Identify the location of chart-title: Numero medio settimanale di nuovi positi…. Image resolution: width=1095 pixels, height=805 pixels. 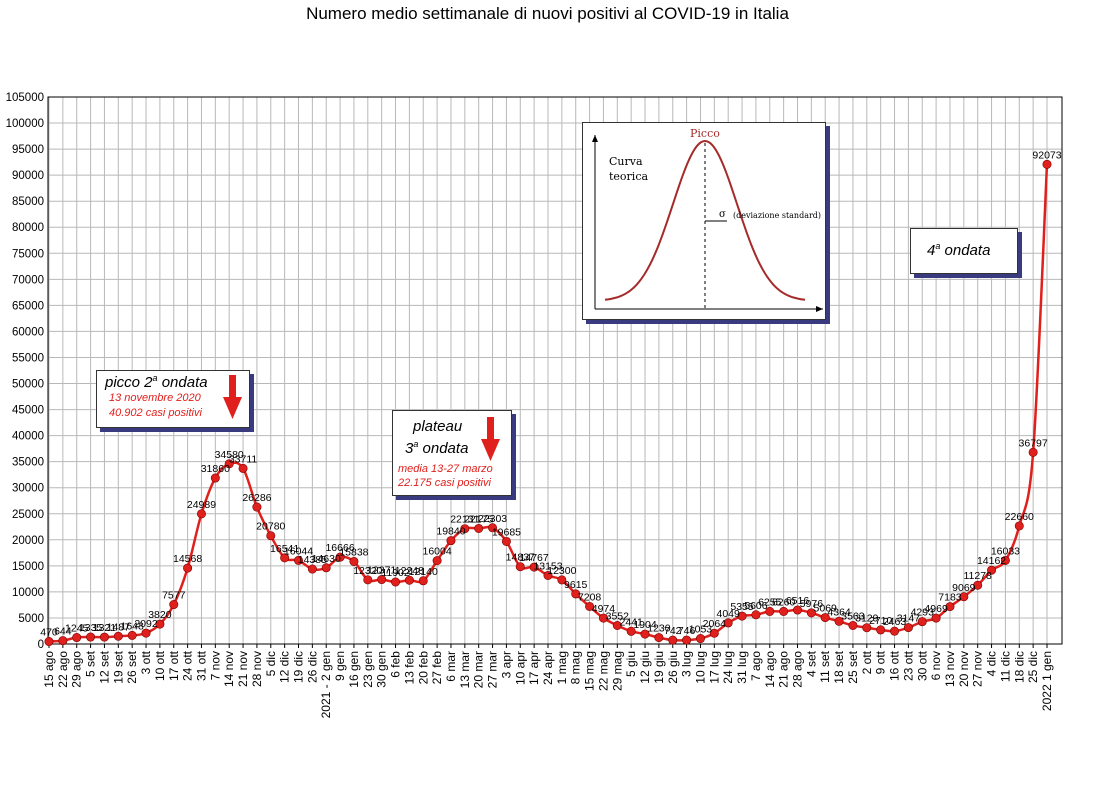
(547, 13).